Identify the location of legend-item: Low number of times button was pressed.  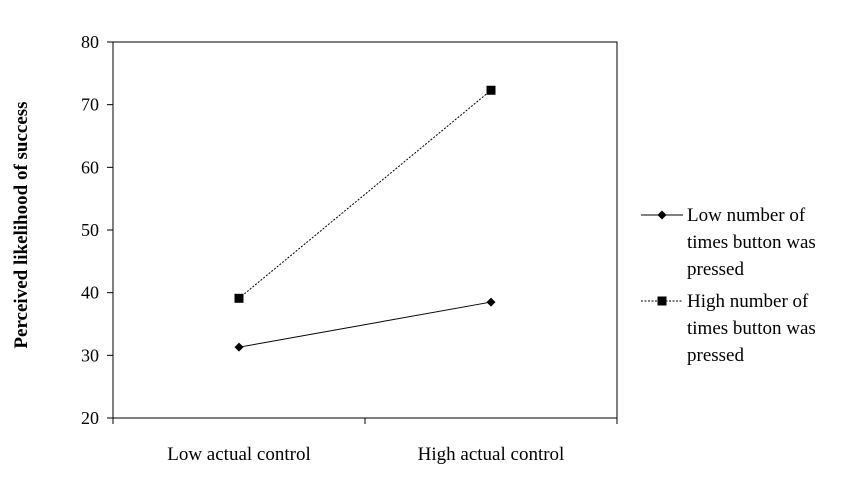
(728, 242).